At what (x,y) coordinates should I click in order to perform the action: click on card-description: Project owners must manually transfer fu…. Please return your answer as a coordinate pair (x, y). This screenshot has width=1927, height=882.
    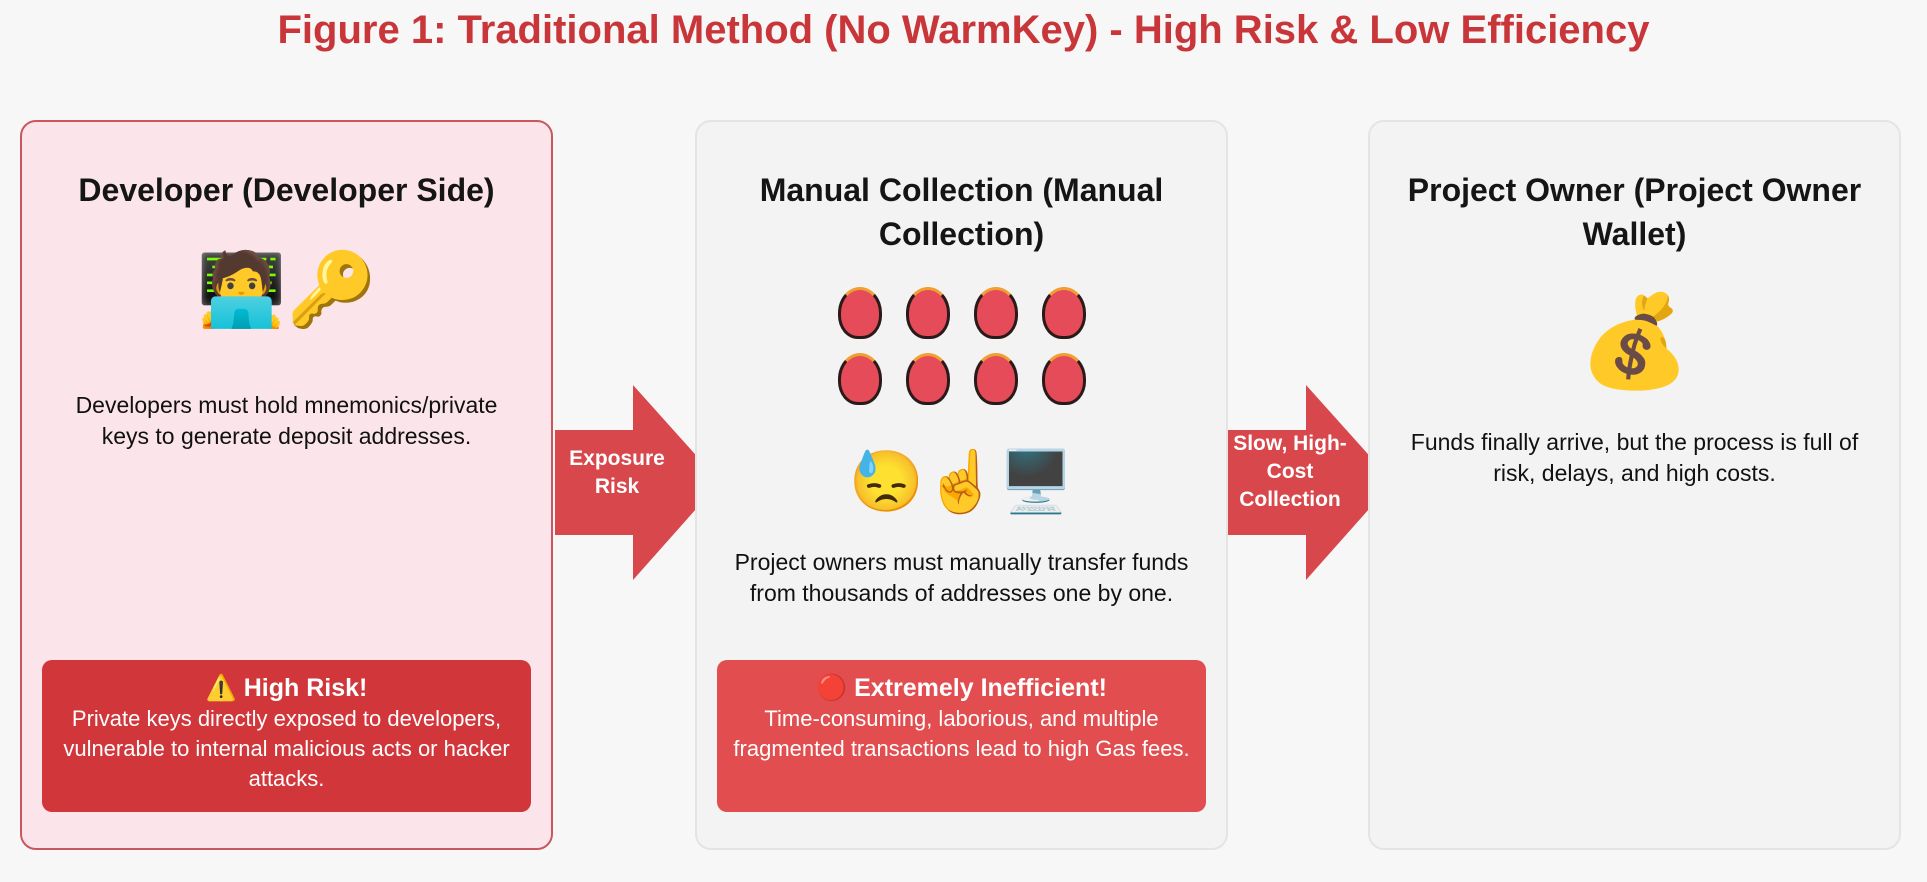
    Looking at the image, I should click on (961, 577).